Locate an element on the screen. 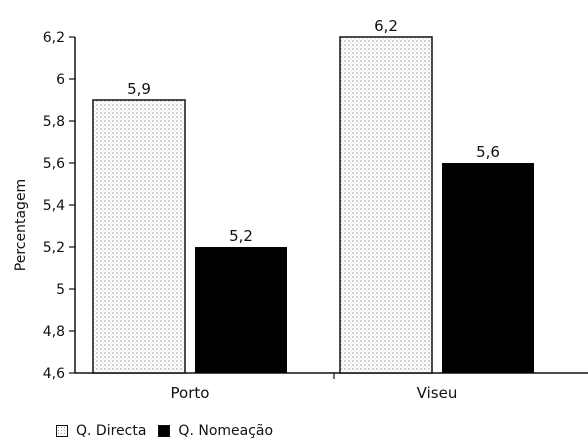 The width and height of the screenshot is (588, 443). y-tick-label: 6 is located at coordinates (60, 80).